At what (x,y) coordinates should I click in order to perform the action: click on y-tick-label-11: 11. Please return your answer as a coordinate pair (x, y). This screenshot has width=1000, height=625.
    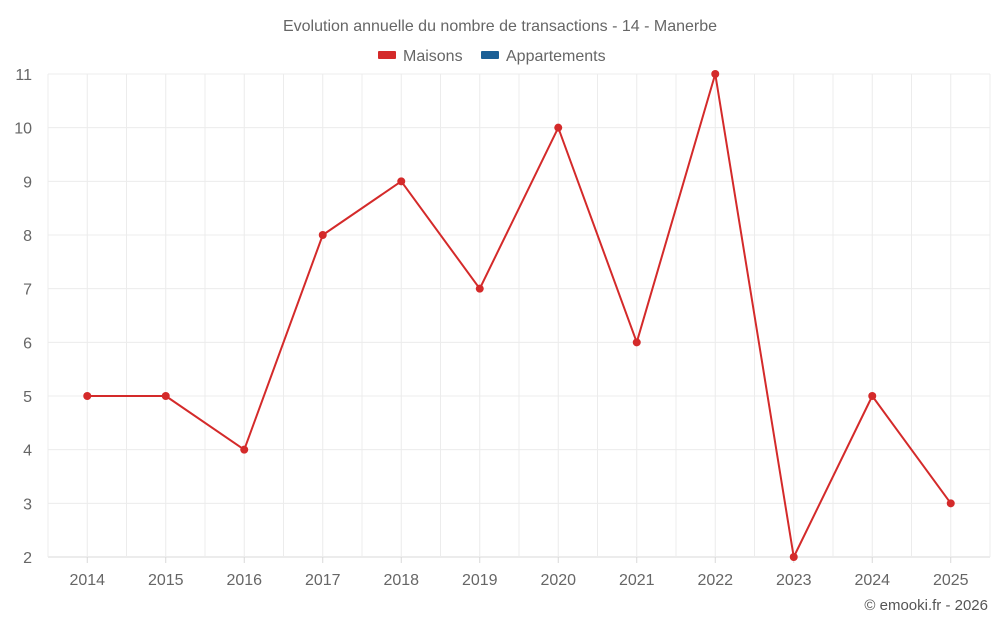
    Looking at the image, I should click on (23, 75).